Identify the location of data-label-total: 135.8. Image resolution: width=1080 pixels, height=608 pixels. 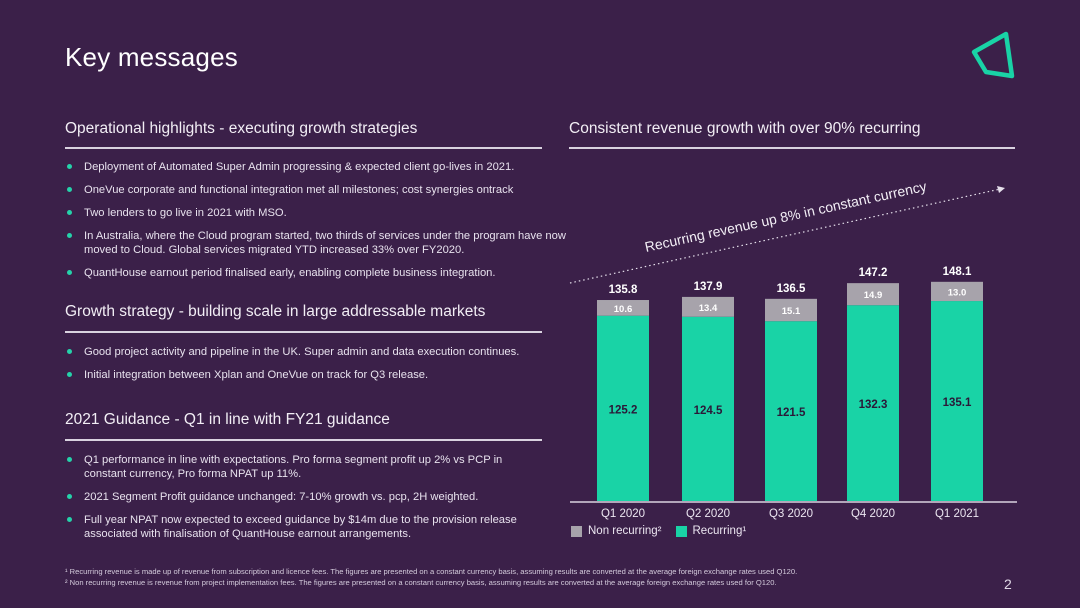
(623, 290).